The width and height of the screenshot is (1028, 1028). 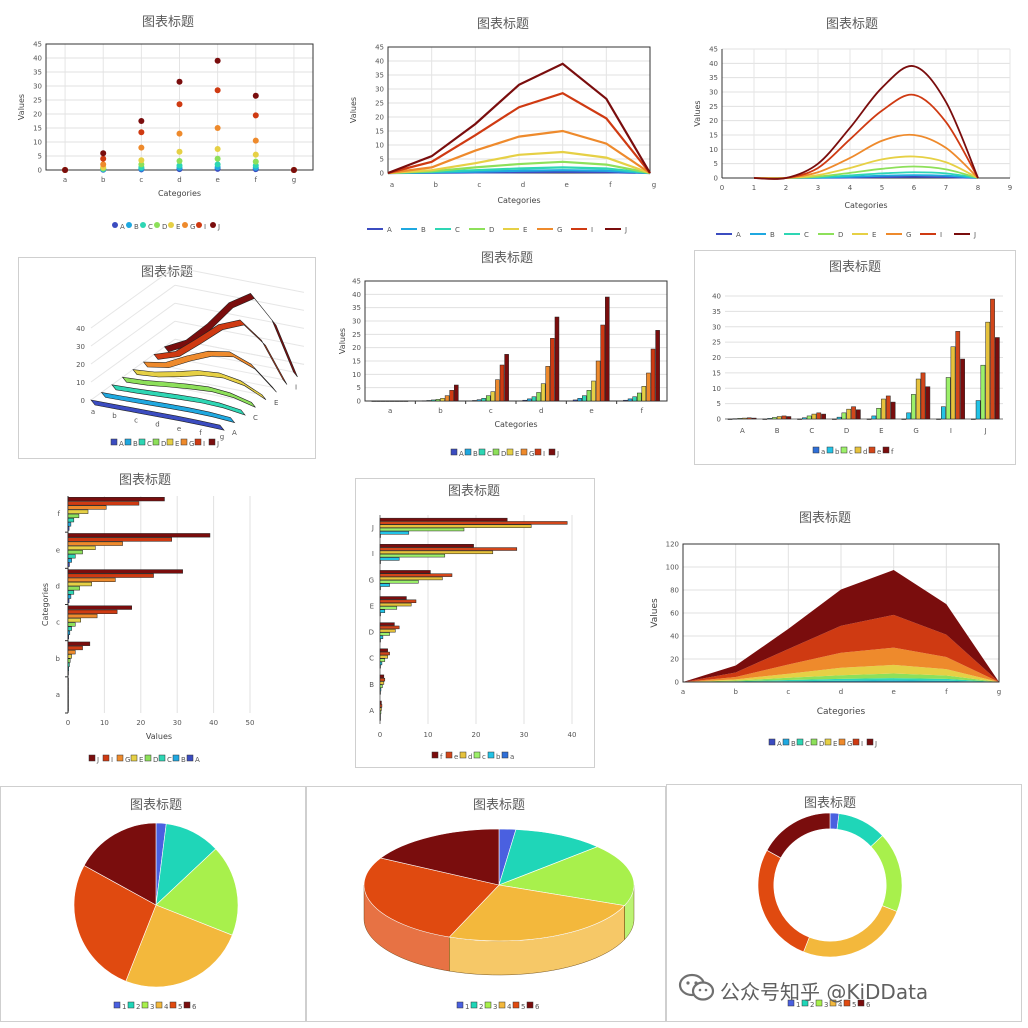 What do you see at coordinates (379, 104) in the screenshot?
I see `y-tick-label: 25` at bounding box center [379, 104].